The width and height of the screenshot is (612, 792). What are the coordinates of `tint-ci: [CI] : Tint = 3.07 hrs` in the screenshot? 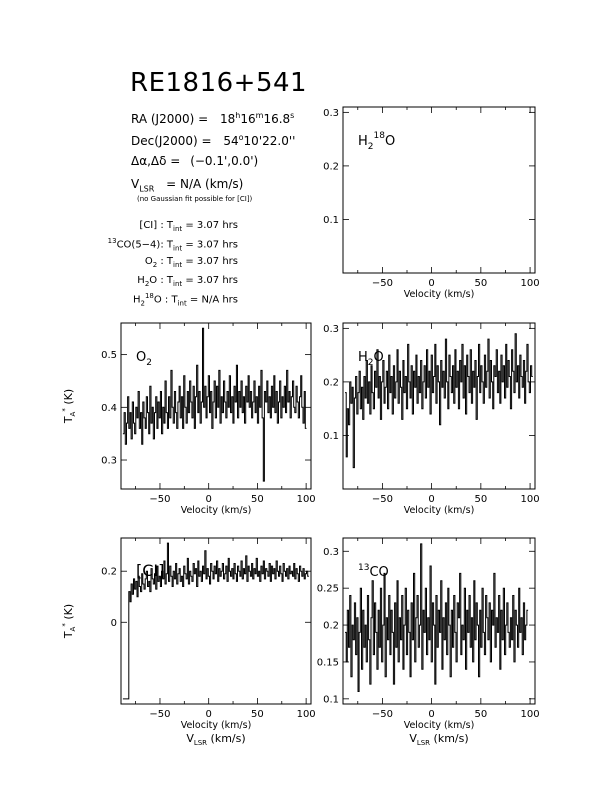 It's located at (188, 226).